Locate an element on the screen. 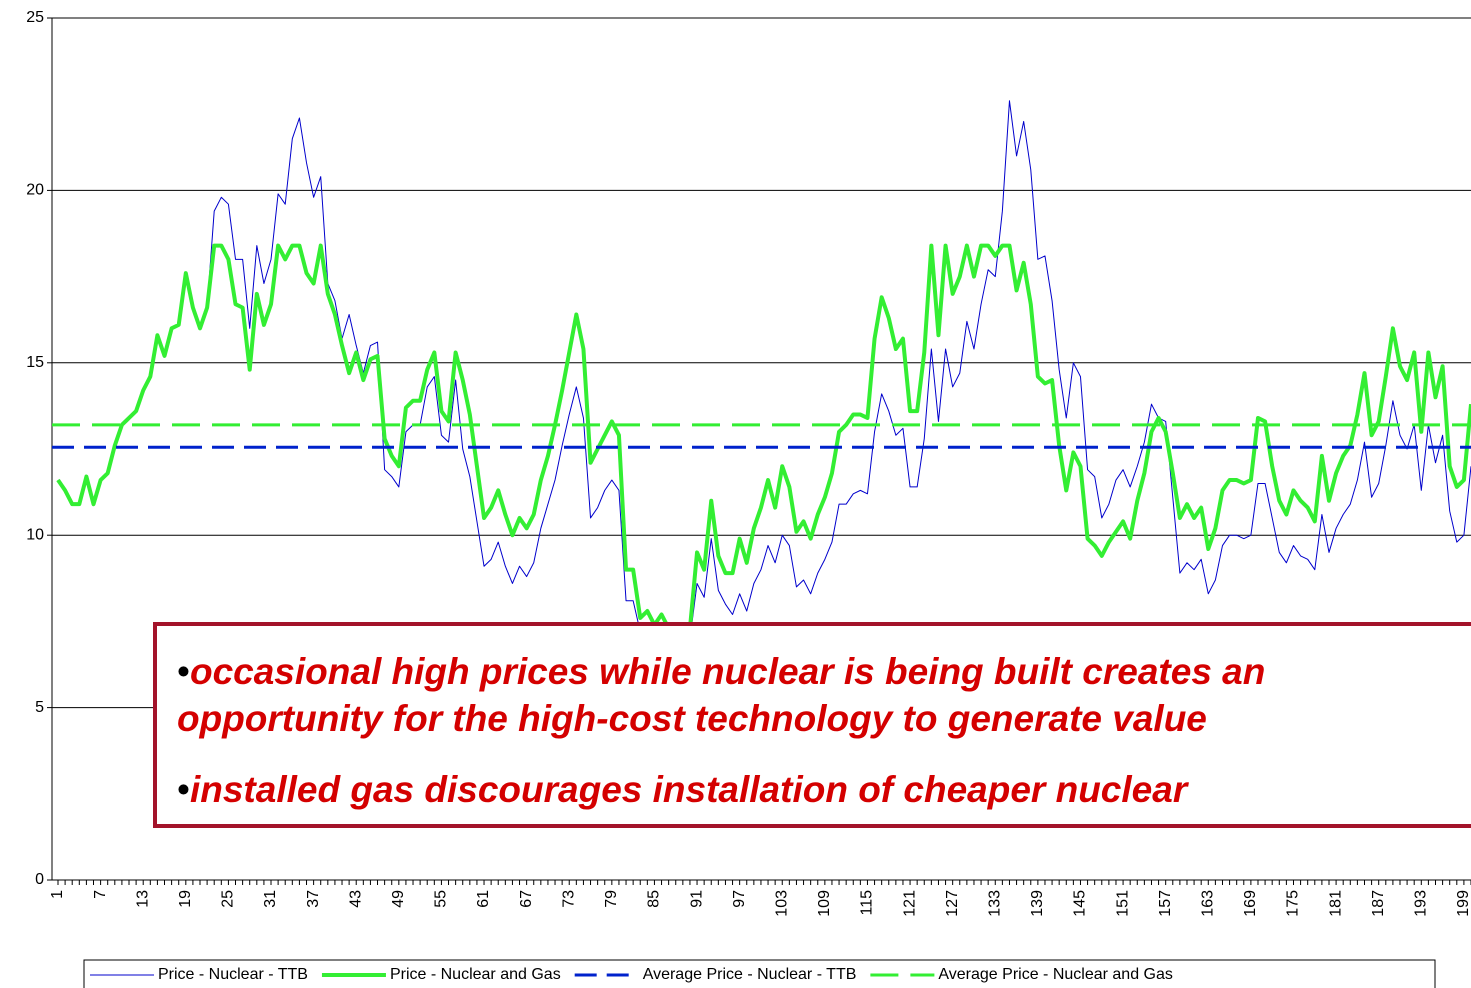  legend-label: Price - Nuclear and Gas is located at coordinates (475, 974).